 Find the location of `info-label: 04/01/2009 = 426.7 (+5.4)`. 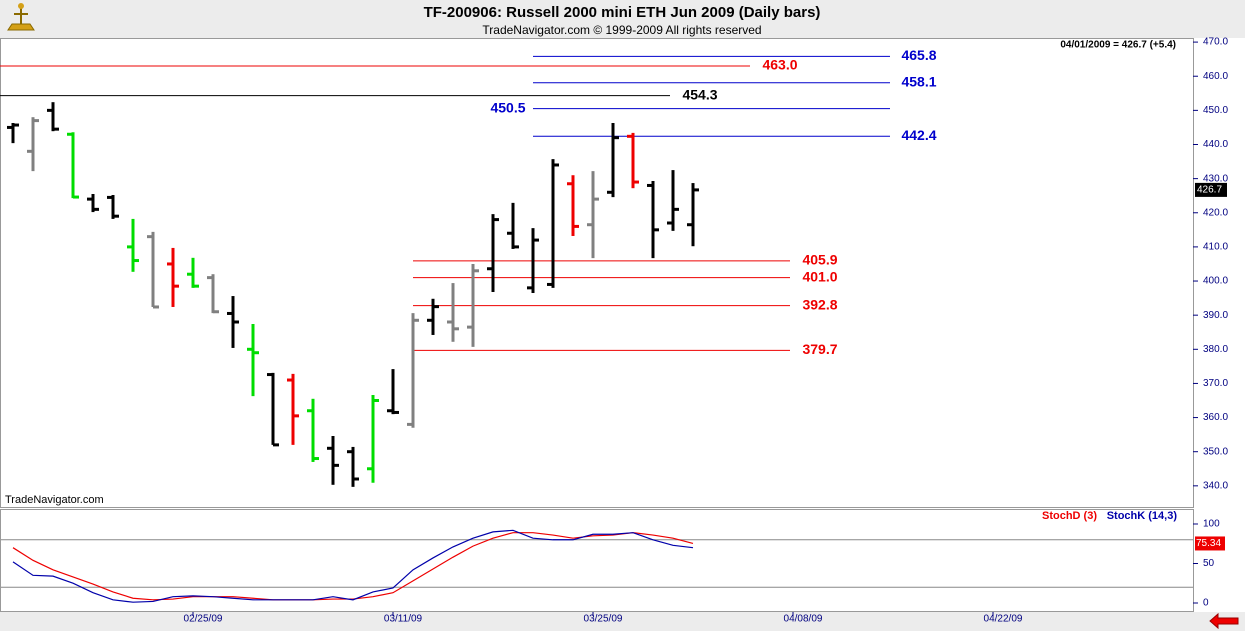

info-label: 04/01/2009 = 426.7 (+5.4) is located at coordinates (1118, 45).